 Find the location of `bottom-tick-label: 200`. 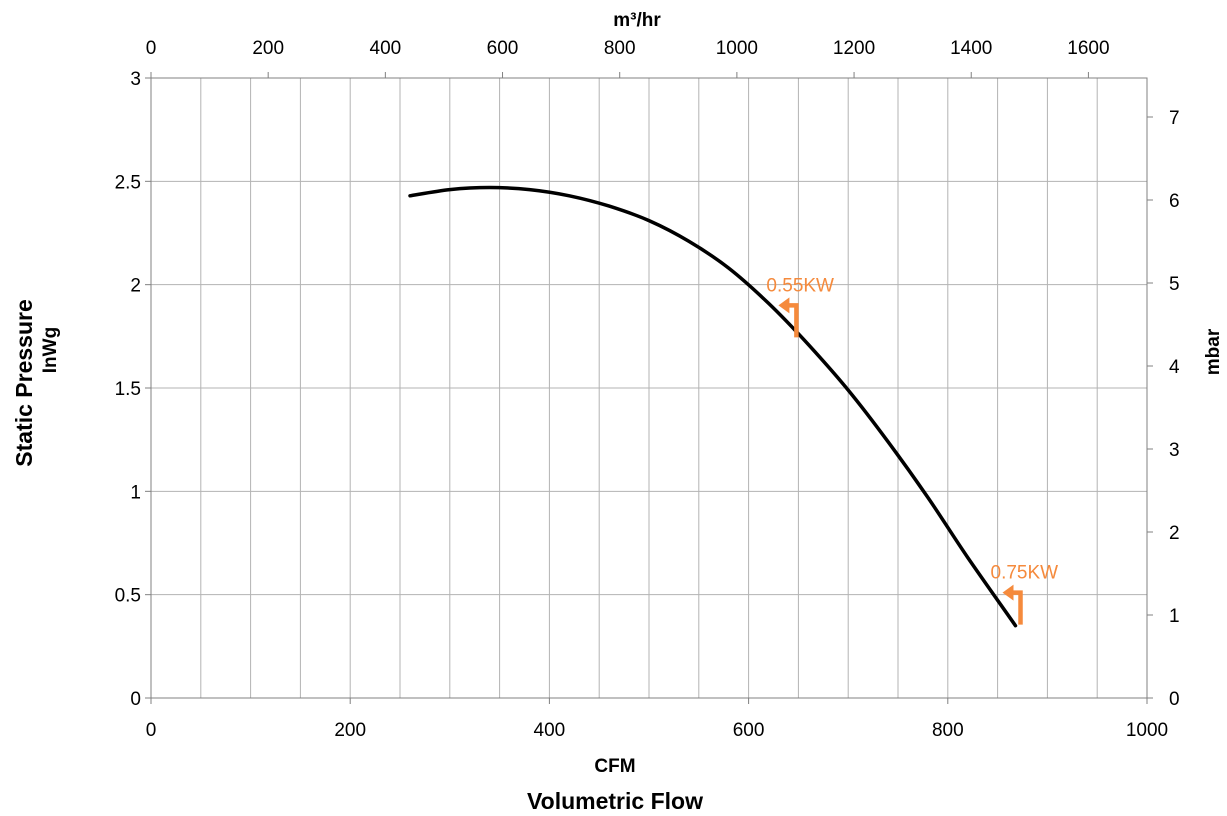

bottom-tick-label: 200 is located at coordinates (350, 730).